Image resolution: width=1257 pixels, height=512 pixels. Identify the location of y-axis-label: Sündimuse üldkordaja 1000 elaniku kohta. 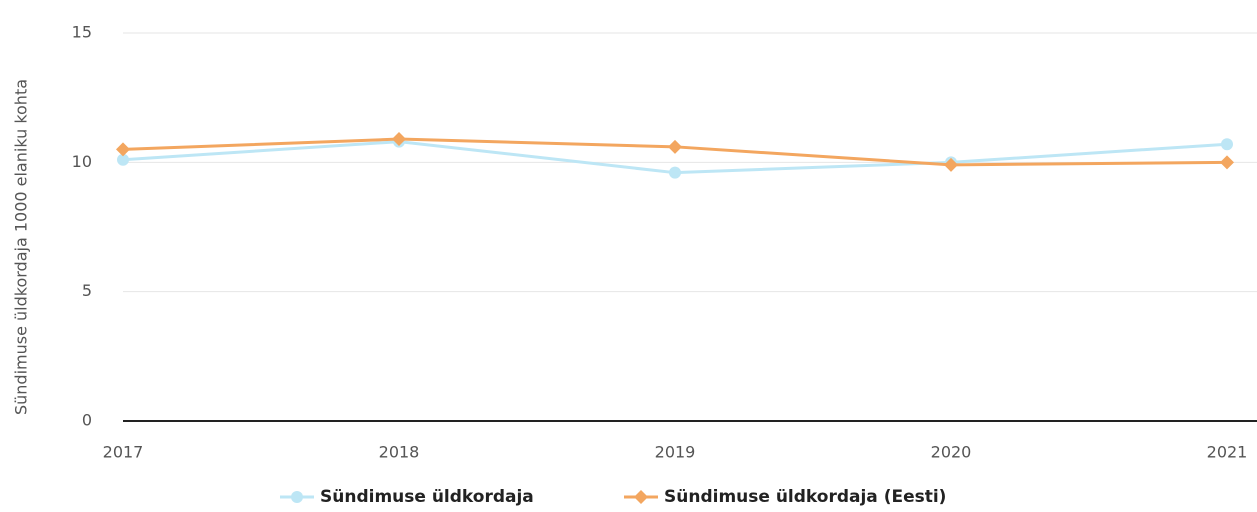
(21, 247).